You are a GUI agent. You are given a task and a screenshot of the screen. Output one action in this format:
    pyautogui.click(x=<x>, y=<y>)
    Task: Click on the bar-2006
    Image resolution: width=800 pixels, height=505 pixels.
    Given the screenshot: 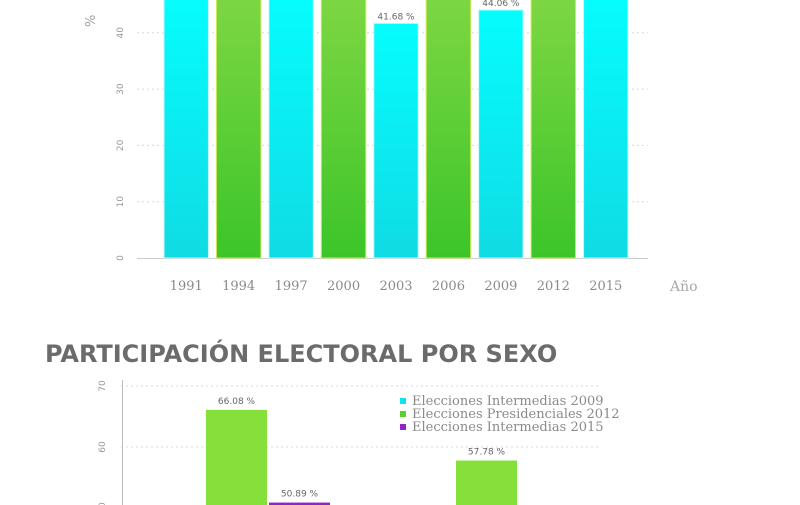 What is the action you would take?
    pyautogui.click(x=448, y=129)
    